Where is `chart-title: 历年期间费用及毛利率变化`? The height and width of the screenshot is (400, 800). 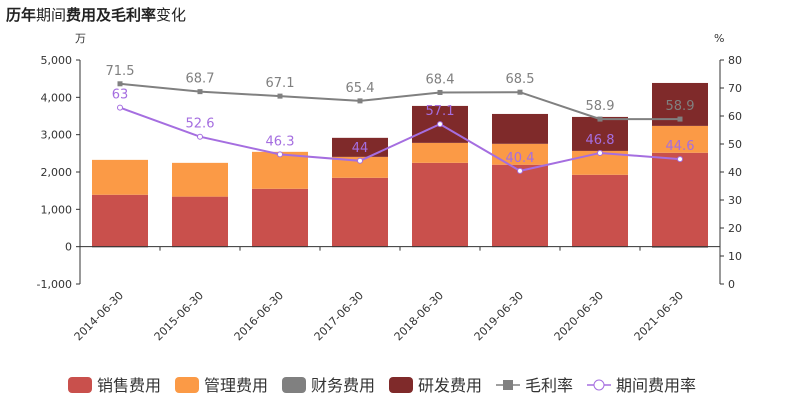 chart-title: 历年期间费用及毛利率变化 is located at coordinates (96, 15).